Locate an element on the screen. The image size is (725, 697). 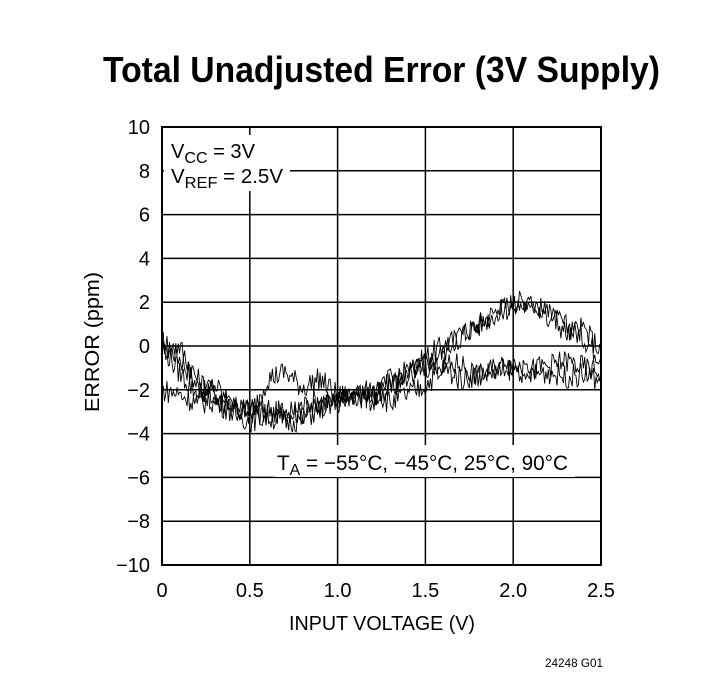
y-tick-label: 0 is located at coordinates (144, 347).